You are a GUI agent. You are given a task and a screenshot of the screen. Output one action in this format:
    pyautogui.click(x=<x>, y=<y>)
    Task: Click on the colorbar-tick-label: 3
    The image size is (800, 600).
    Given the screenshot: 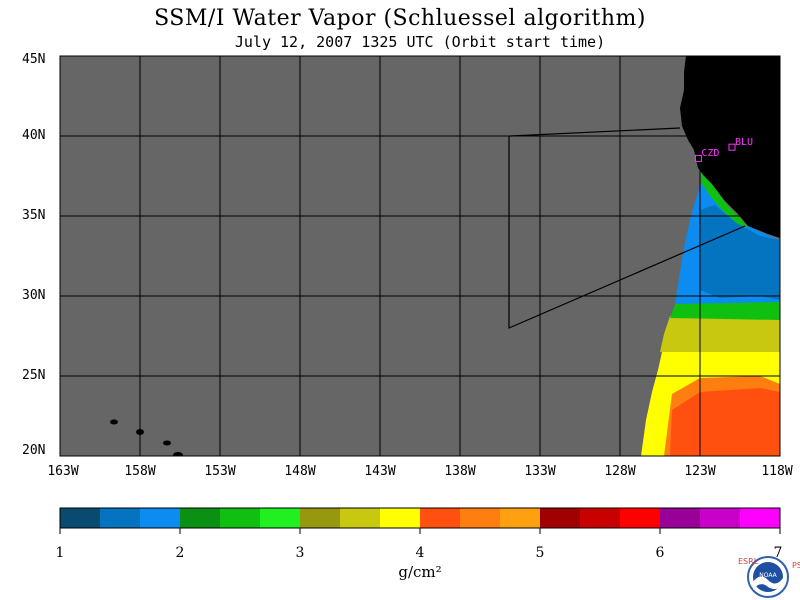 What is the action you would take?
    pyautogui.click(x=300, y=553)
    